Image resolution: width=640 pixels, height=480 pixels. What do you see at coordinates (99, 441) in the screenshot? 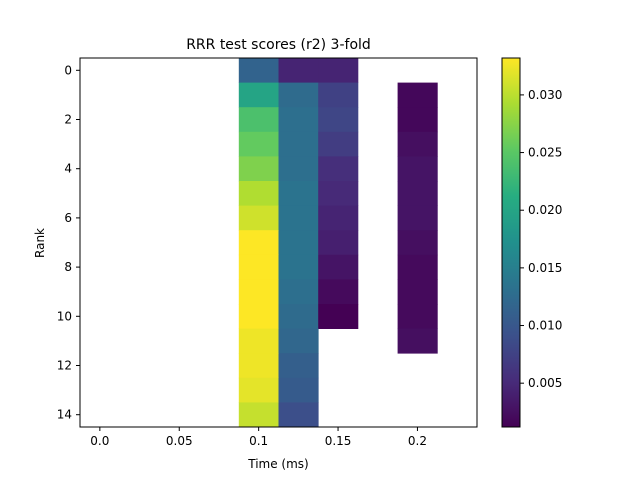
I see `x-tick-label: 0.0` at bounding box center [99, 441].